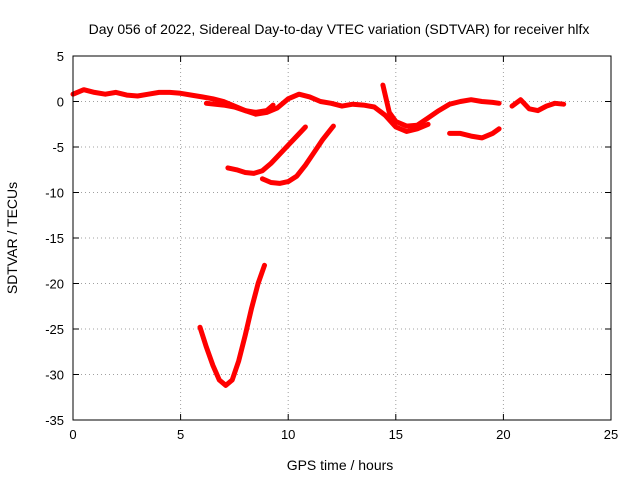 The height and width of the screenshot is (480, 640). I want to click on series-arc-b, so click(317, 112).